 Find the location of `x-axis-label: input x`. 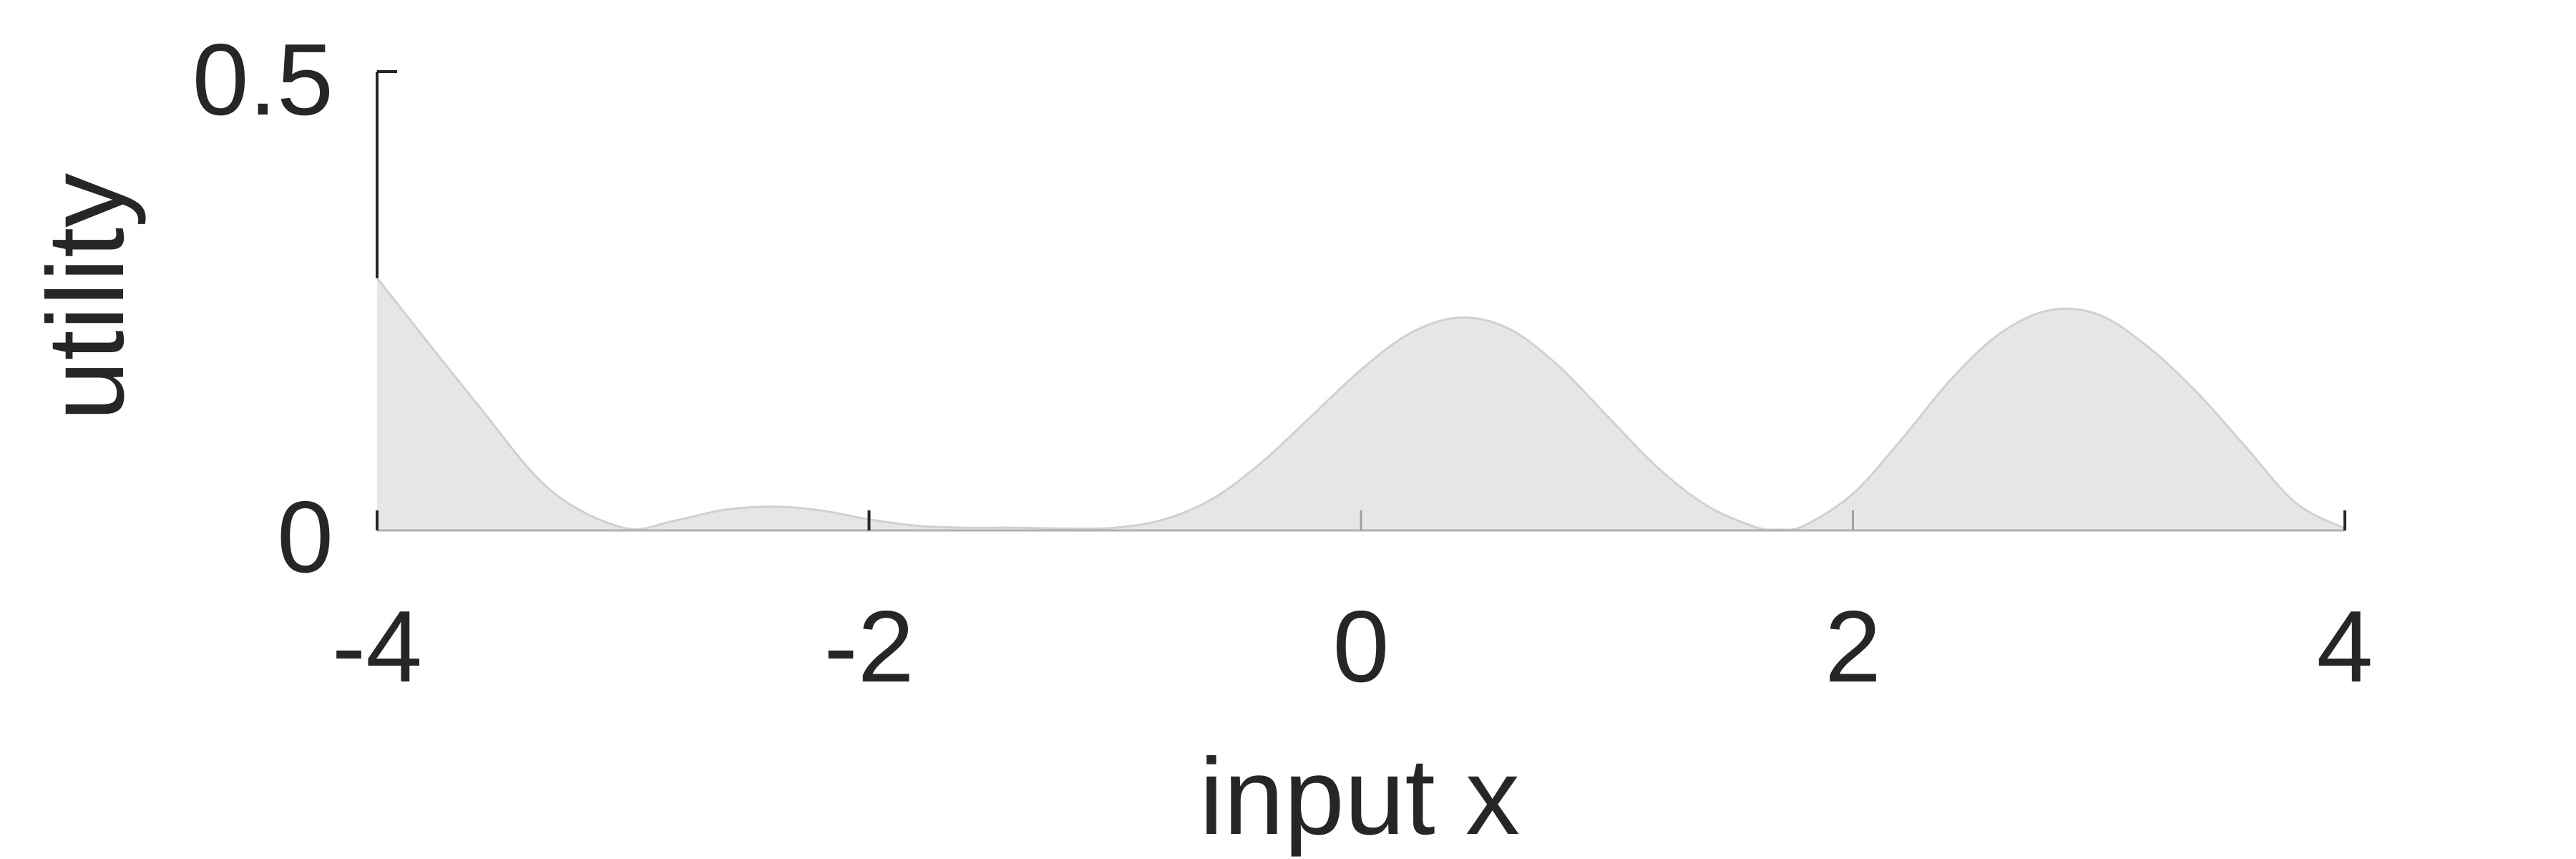

x-axis-label: input x is located at coordinates (1359, 797).